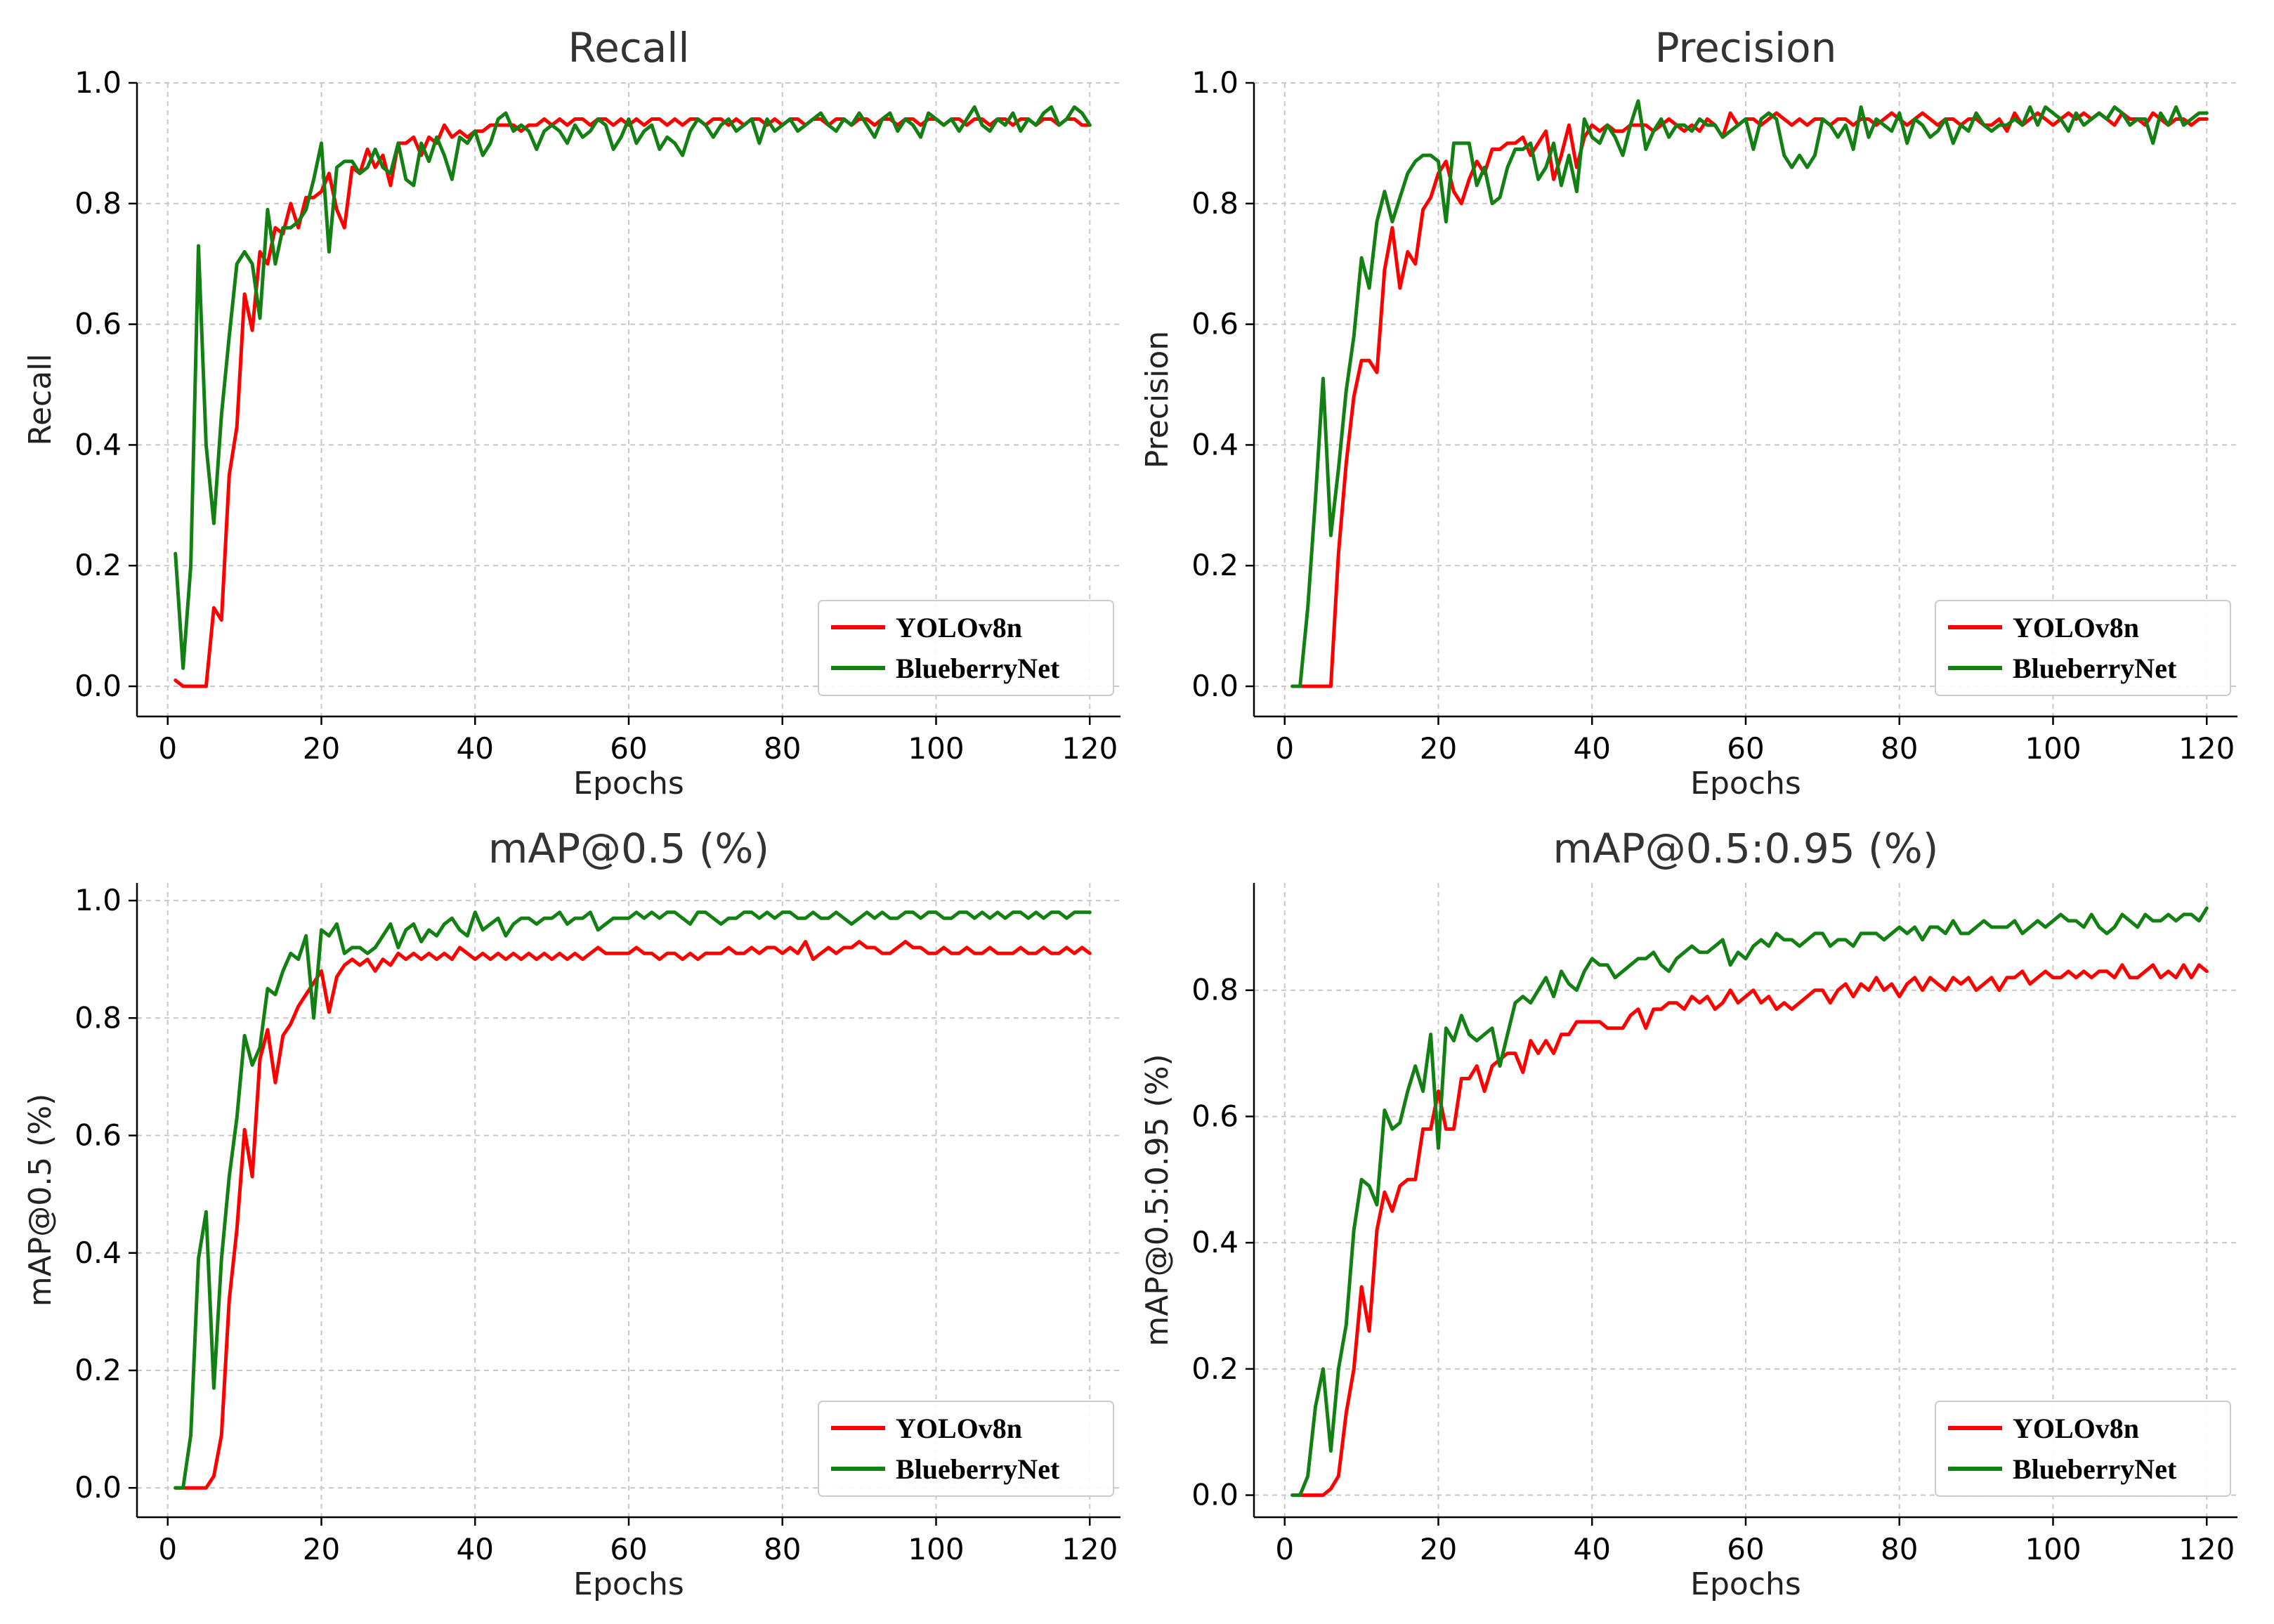 This screenshot has height=1624, width=2274. What do you see at coordinates (1157, 400) in the screenshot?
I see `y-axis-label: Precision` at bounding box center [1157, 400].